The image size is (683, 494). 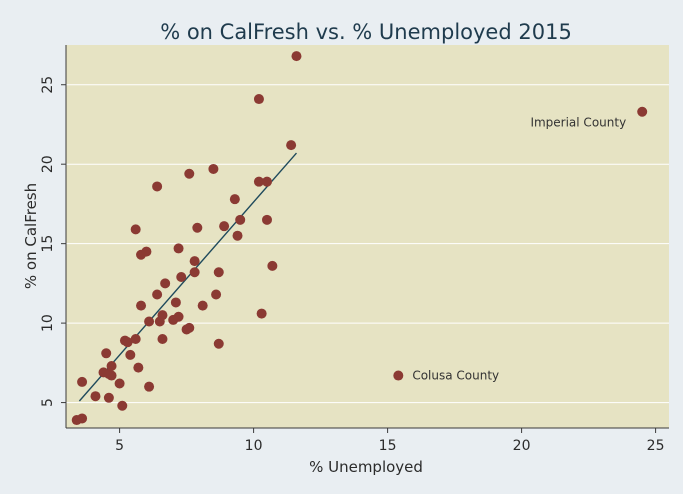 What do you see at coordinates (48, 85) in the screenshot?
I see `y-tick-label: 25` at bounding box center [48, 85].